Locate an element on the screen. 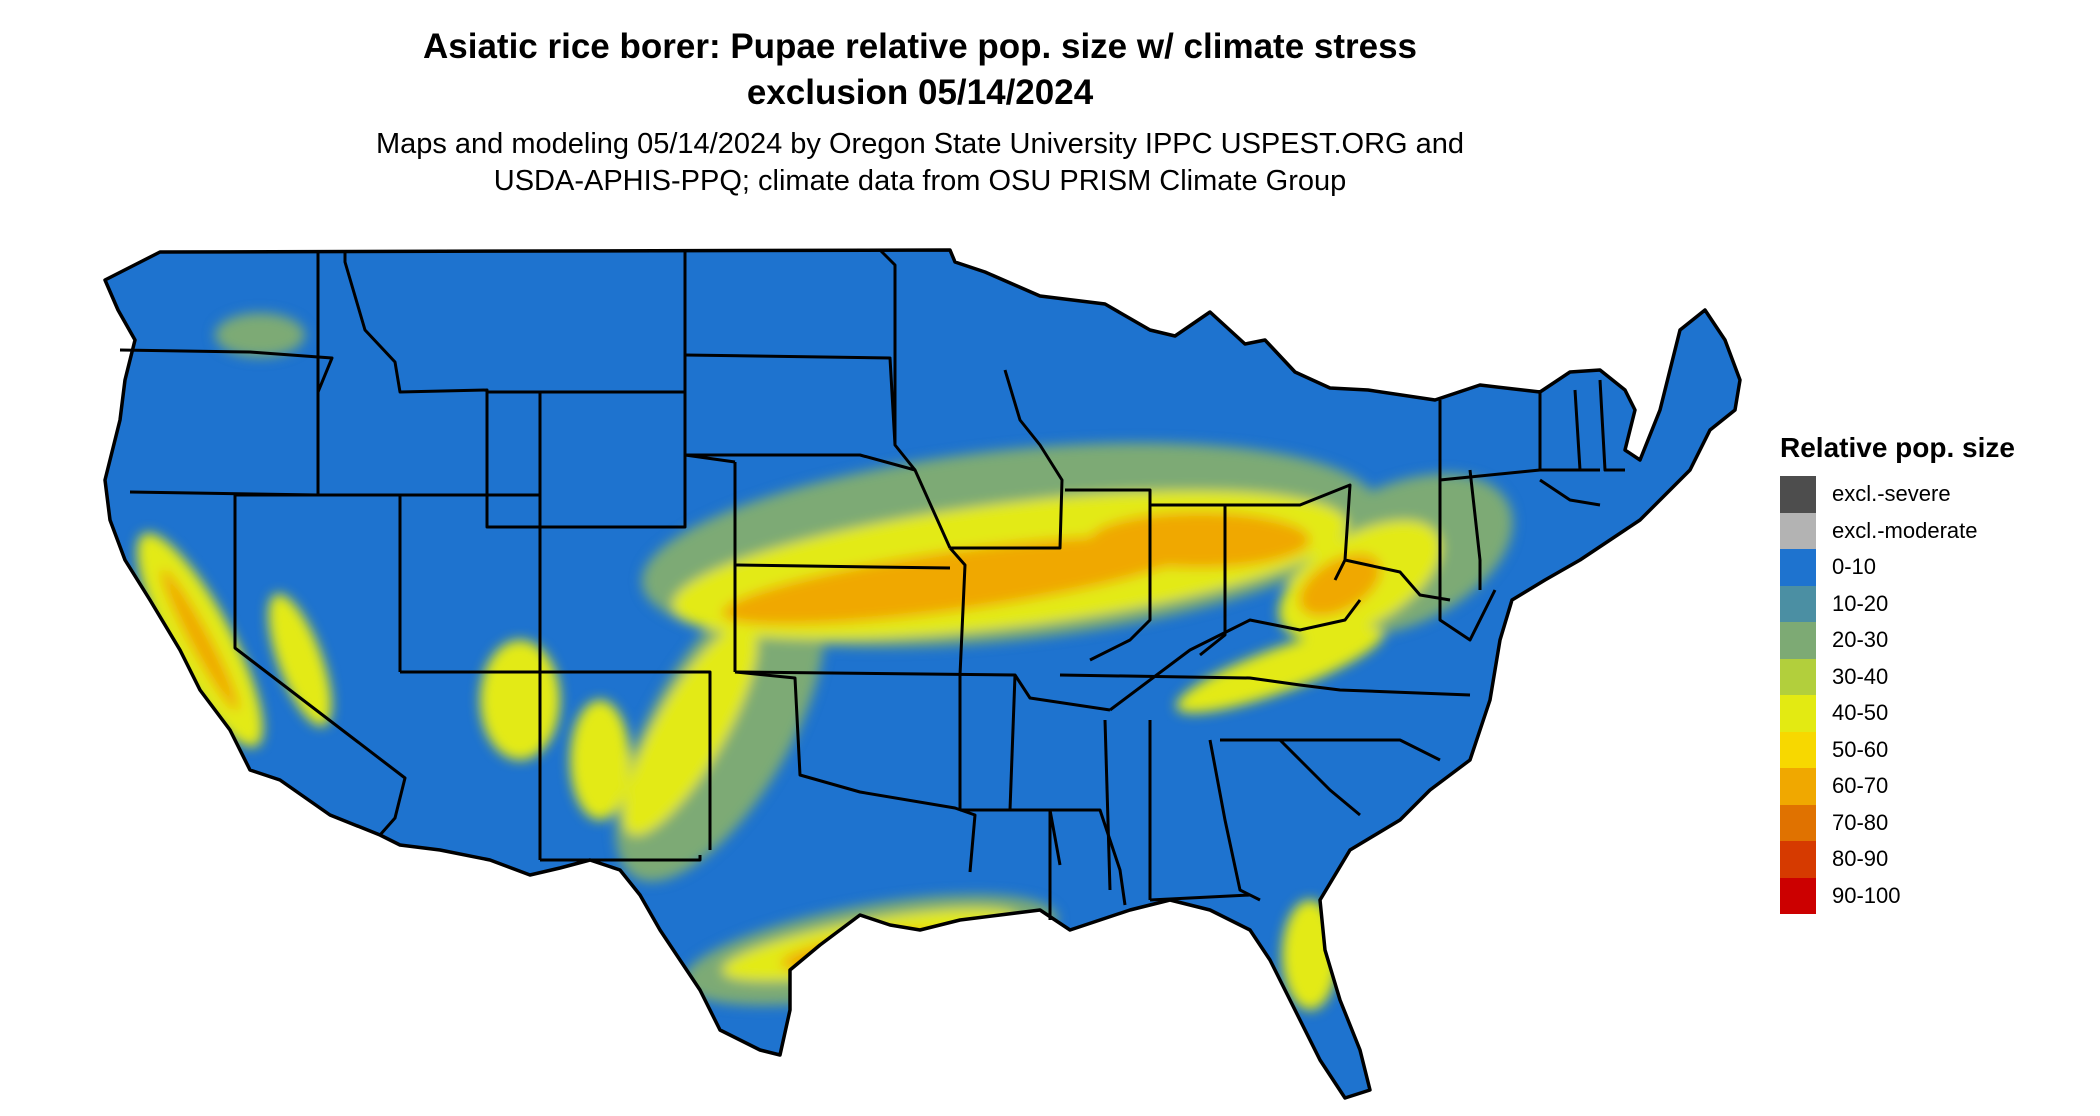  legend-label: excl.-severe is located at coordinates (1891, 494).